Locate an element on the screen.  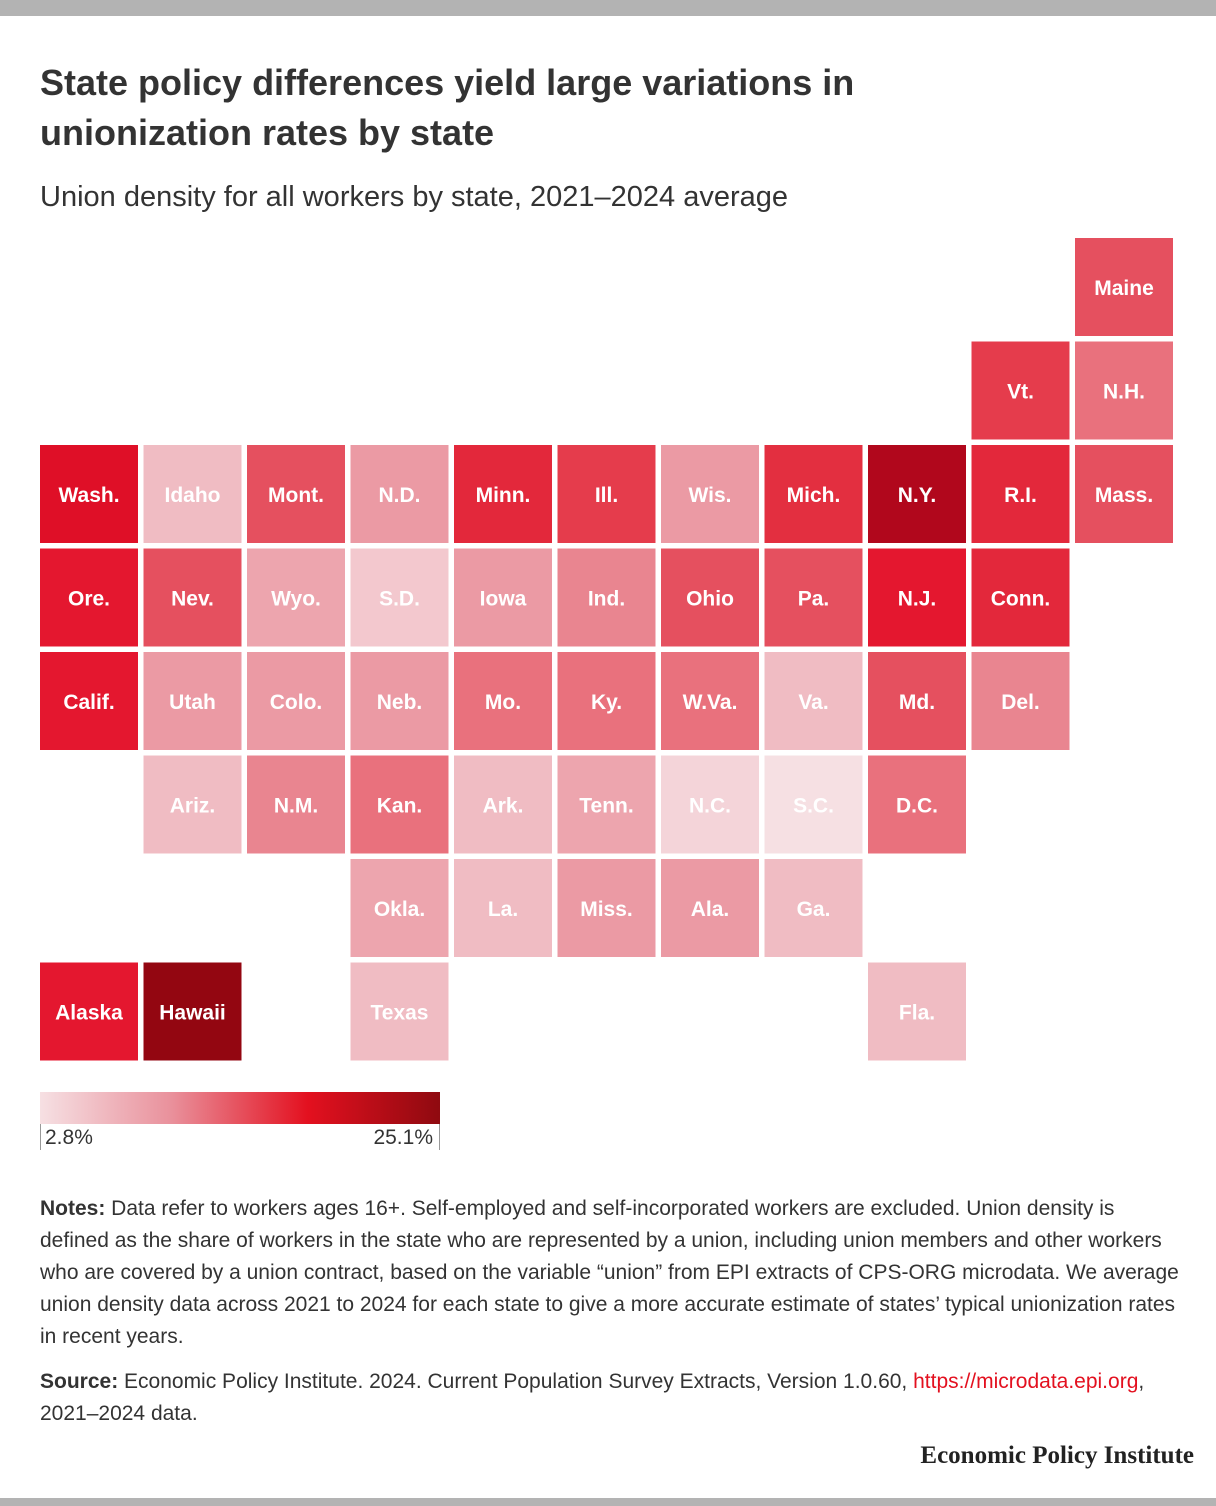
state-tile-label: Wyo. is located at coordinates (296, 599).